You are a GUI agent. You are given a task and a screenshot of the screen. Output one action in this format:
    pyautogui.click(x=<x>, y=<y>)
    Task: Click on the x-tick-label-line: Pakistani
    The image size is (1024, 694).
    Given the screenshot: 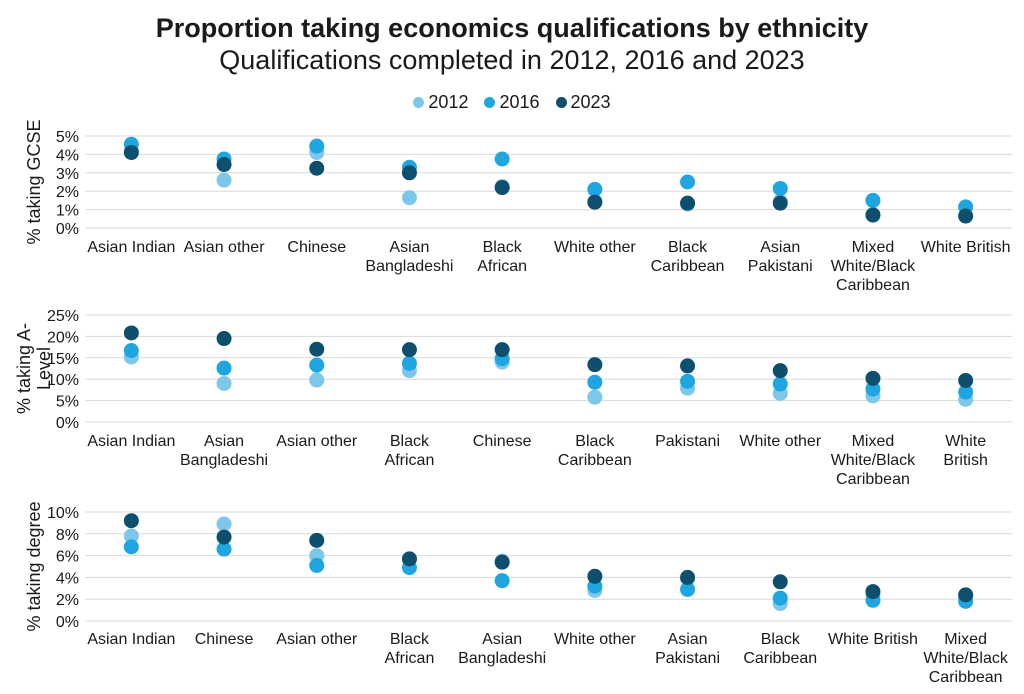 What is the action you would take?
    pyautogui.click(x=780, y=266)
    